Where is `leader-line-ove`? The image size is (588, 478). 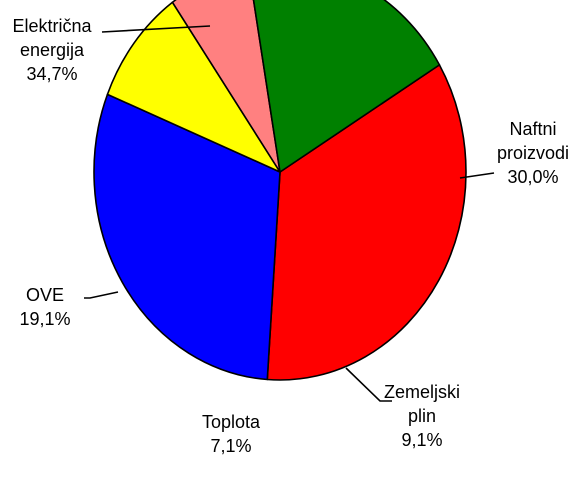 leader-line-ove is located at coordinates (101, 295).